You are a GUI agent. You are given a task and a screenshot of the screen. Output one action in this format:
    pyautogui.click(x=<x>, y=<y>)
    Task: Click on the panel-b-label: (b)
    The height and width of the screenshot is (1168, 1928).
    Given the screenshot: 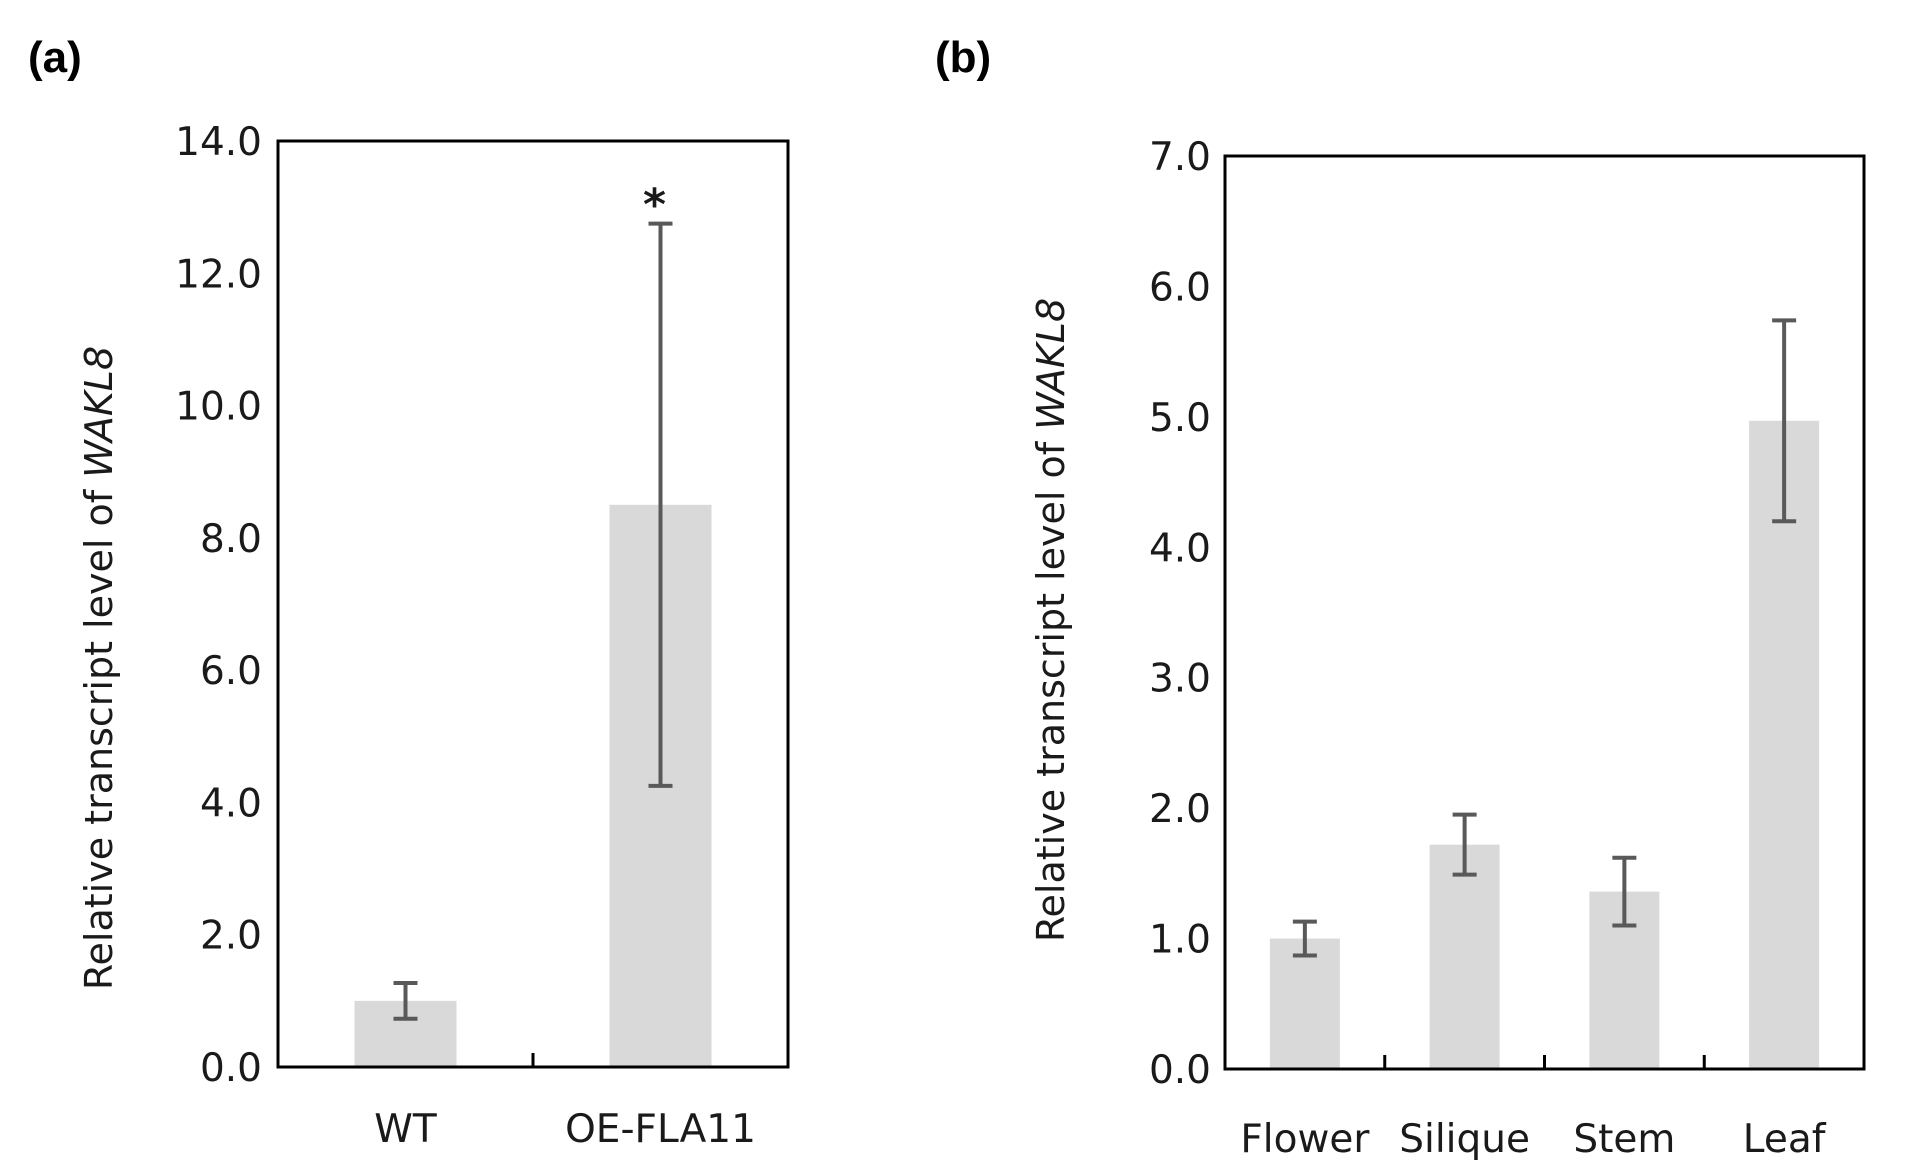 What is the action you would take?
    pyautogui.click(x=963, y=57)
    